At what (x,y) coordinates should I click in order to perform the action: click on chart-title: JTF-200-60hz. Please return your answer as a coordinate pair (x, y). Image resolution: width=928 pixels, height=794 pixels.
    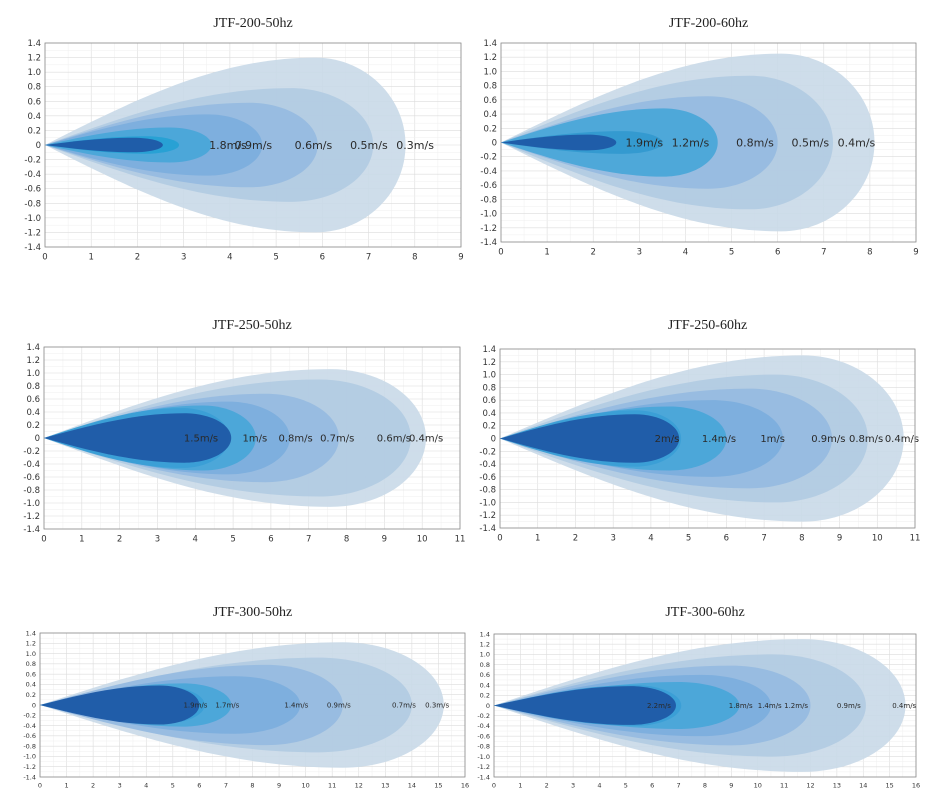
    Looking at the image, I should click on (708, 23).